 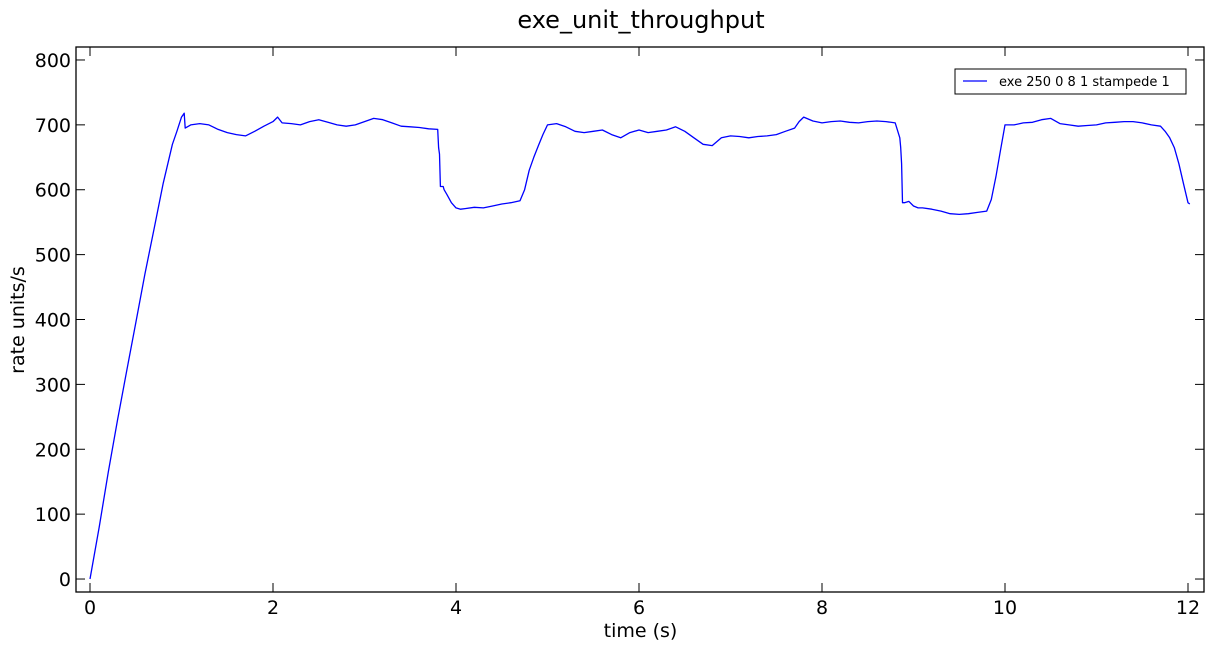 I want to click on y-tick-label: 800, so click(x=53, y=61).